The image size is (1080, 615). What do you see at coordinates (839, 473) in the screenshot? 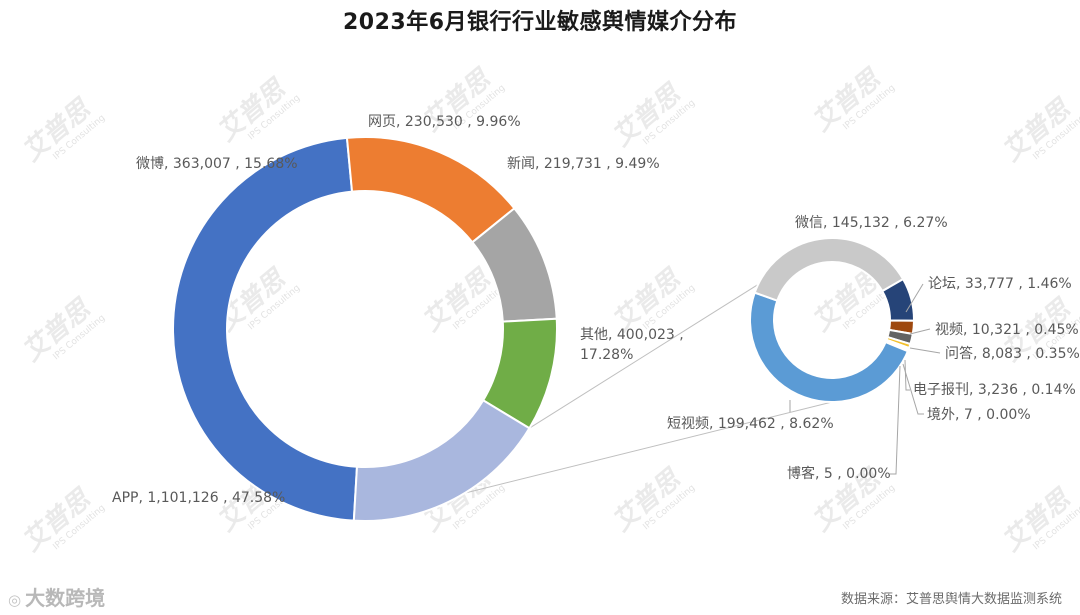
I see `label-blog: 博客, 5 , 0.00%` at bounding box center [839, 473].